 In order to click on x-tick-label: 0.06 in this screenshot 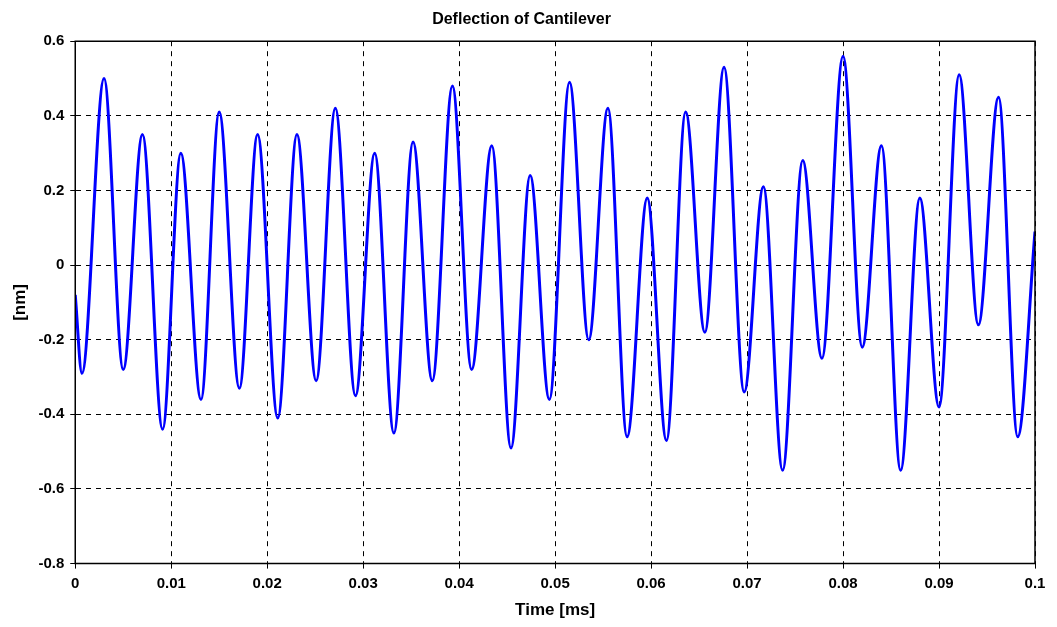, I will do `click(651, 582)`.